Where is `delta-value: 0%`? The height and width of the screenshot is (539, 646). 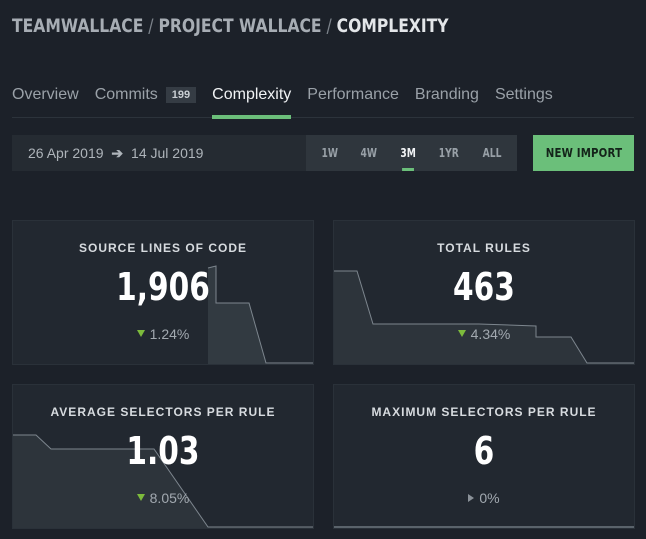 delta-value: 0% is located at coordinates (489, 498).